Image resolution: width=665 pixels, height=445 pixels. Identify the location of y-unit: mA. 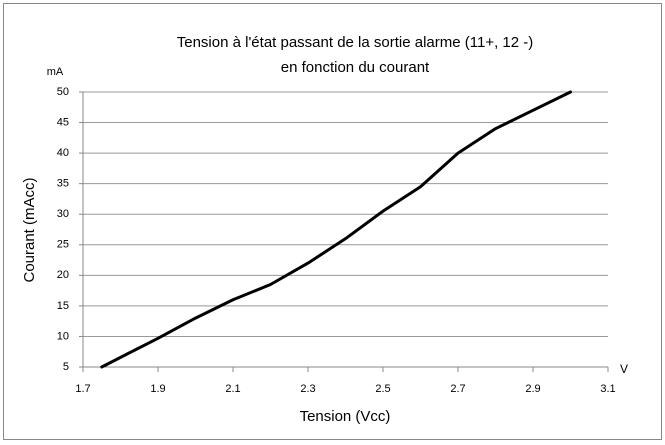
(55, 72).